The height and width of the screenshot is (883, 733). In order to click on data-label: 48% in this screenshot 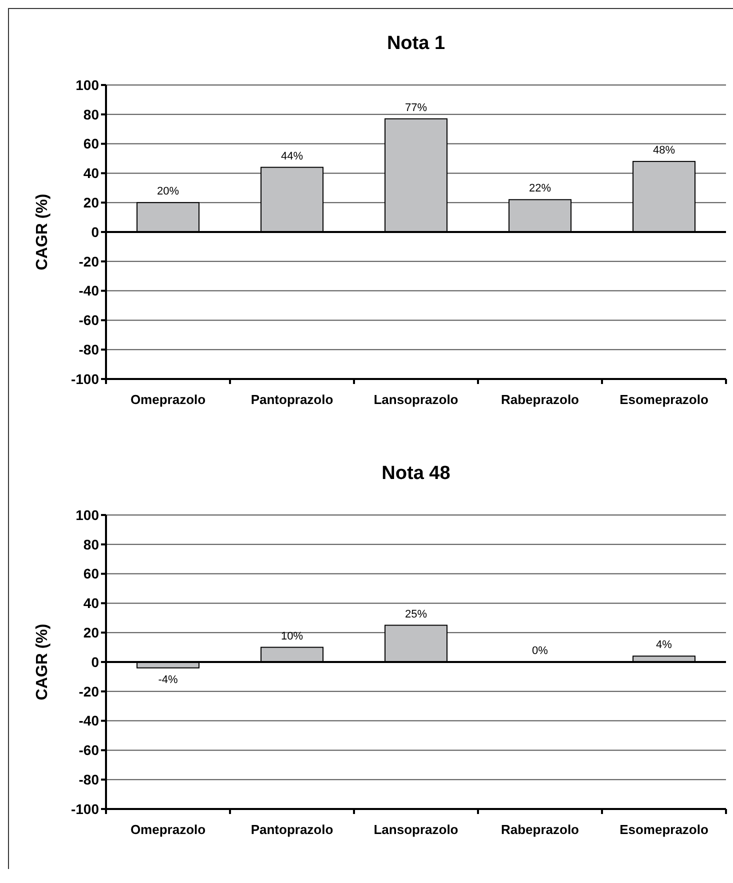, I will do `click(664, 150)`.